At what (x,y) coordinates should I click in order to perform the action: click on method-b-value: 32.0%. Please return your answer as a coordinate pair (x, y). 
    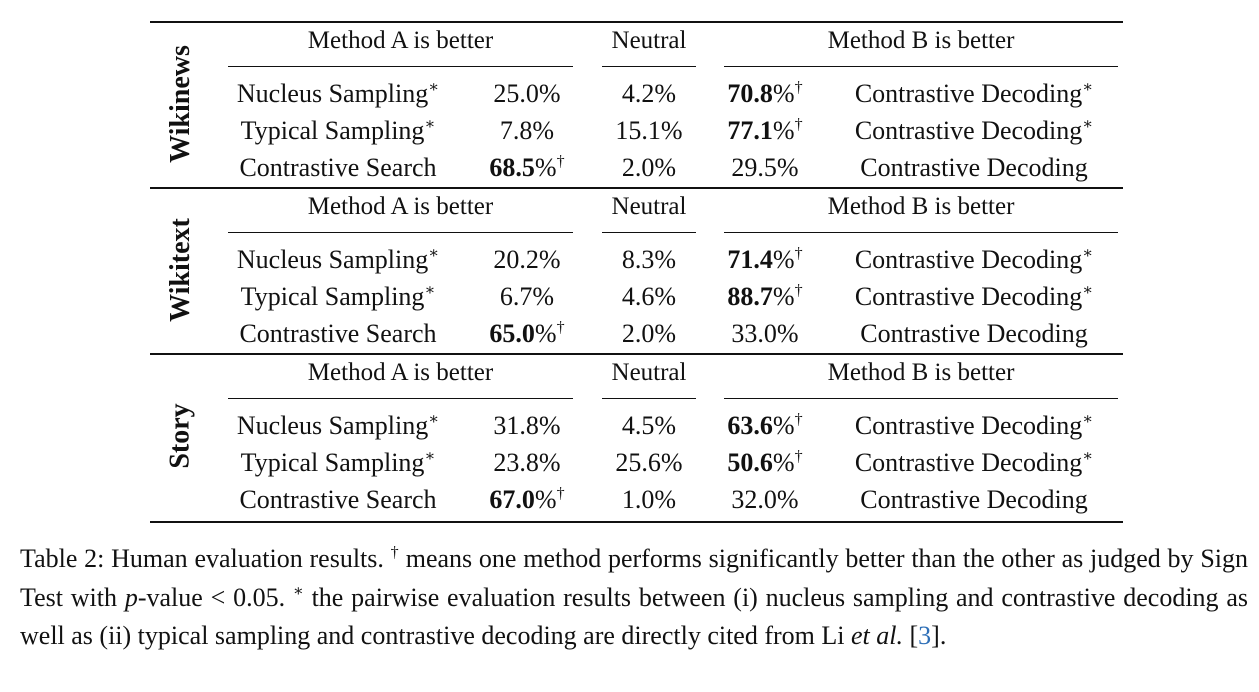
    Looking at the image, I should click on (765, 500).